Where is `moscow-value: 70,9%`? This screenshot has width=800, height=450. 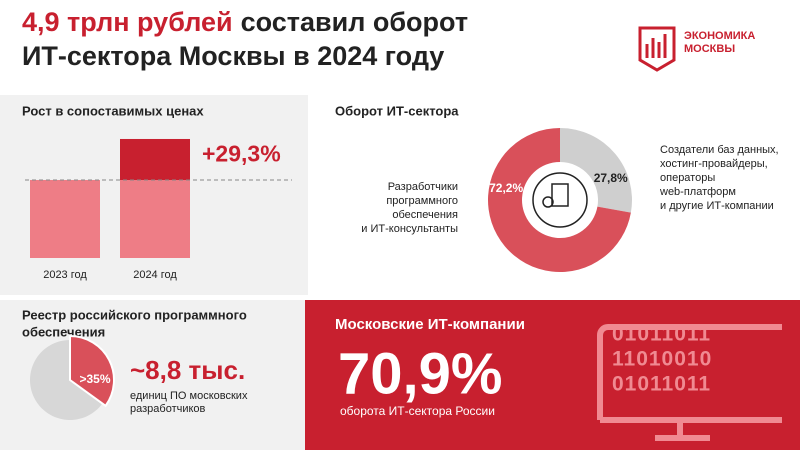
moscow-value: 70,9% is located at coordinates (420, 373).